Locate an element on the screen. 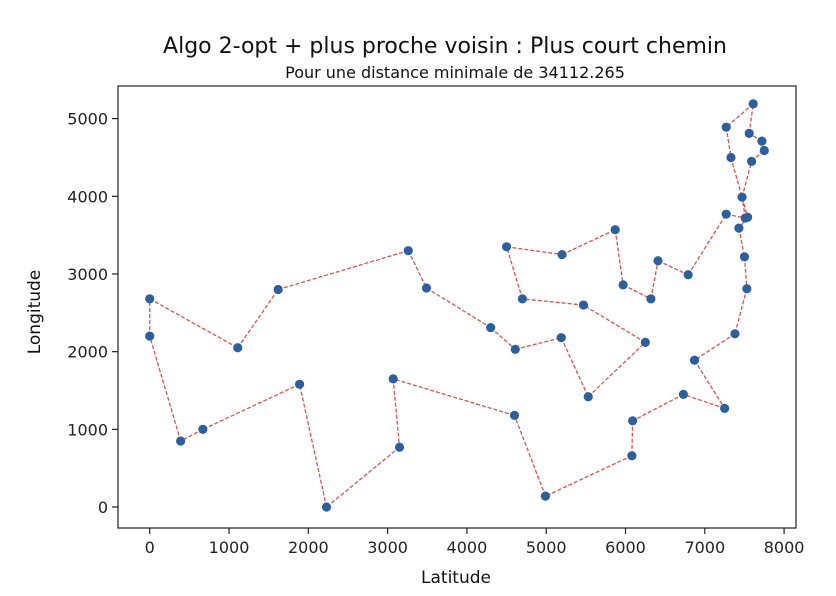 This screenshot has width=836, height=596. y-tick-label: 4000 is located at coordinates (87, 196).